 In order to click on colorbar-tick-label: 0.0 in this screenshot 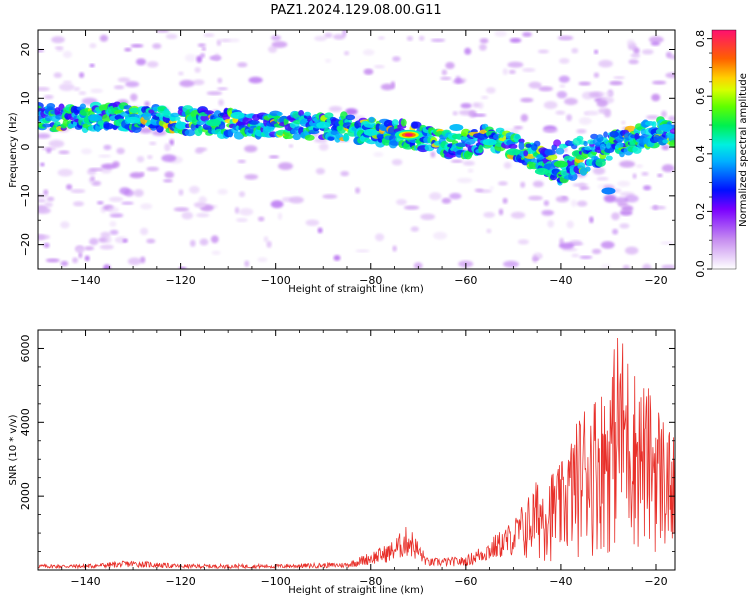, I will do `click(700, 269)`.